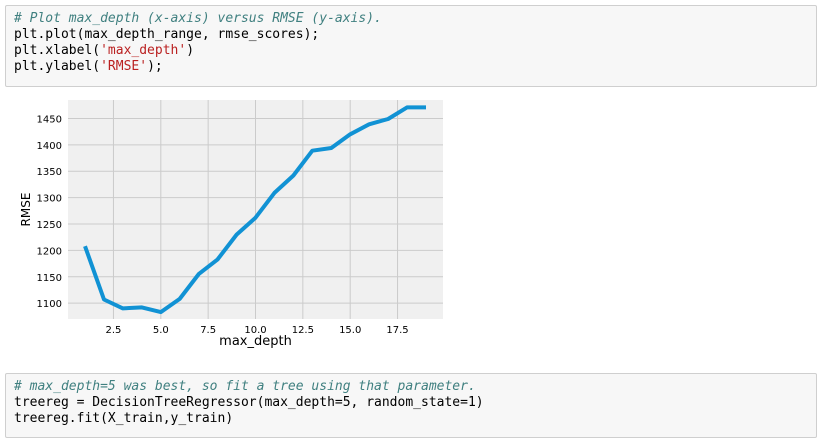  I want to click on y-tick-label: 1100, so click(49, 304).